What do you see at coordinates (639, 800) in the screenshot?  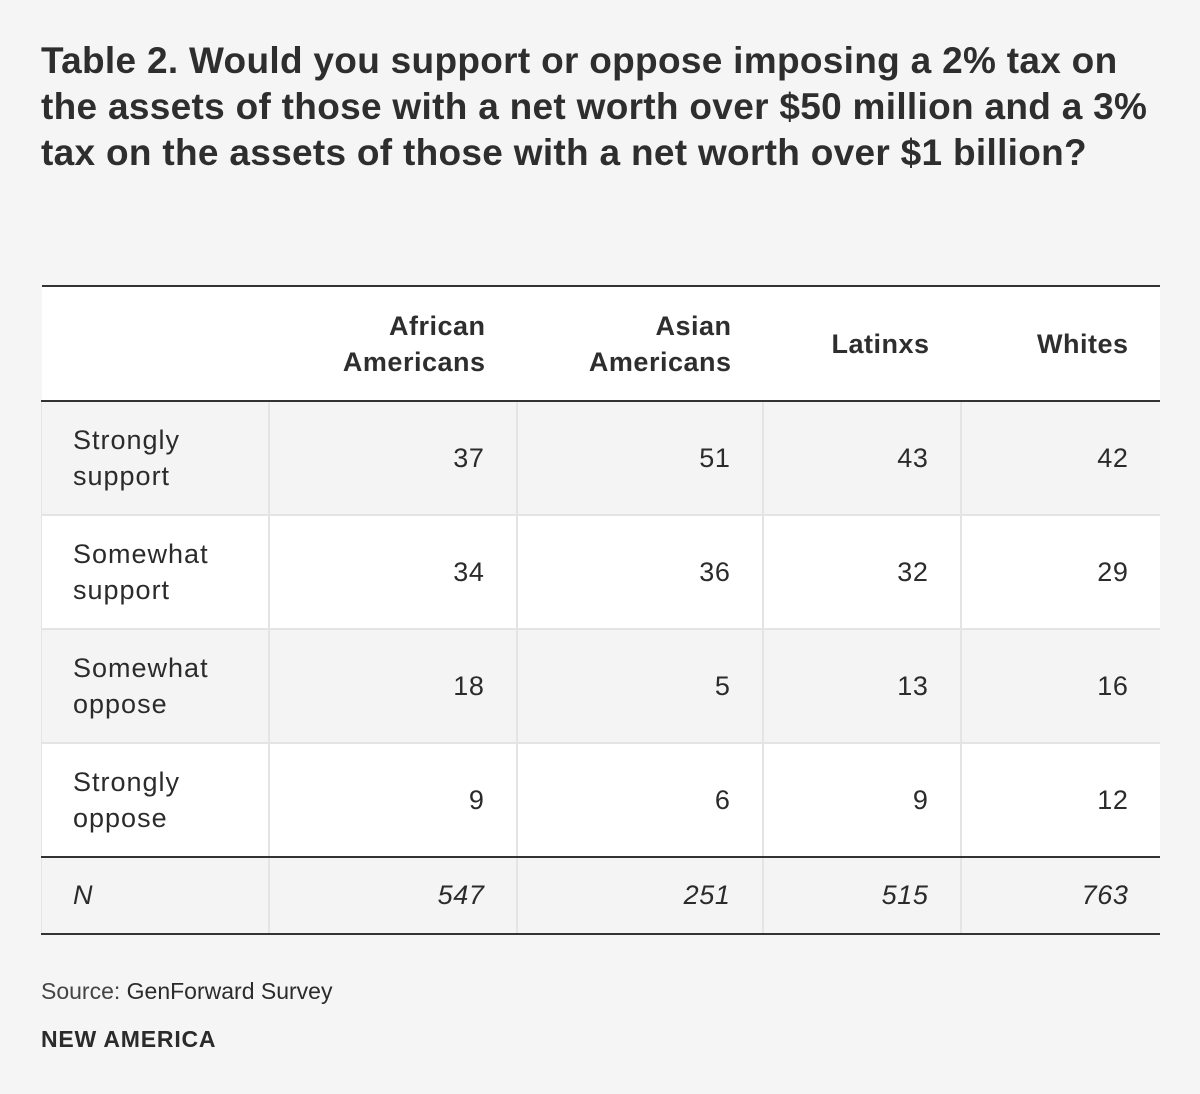 I see `table-cell: 6` at bounding box center [639, 800].